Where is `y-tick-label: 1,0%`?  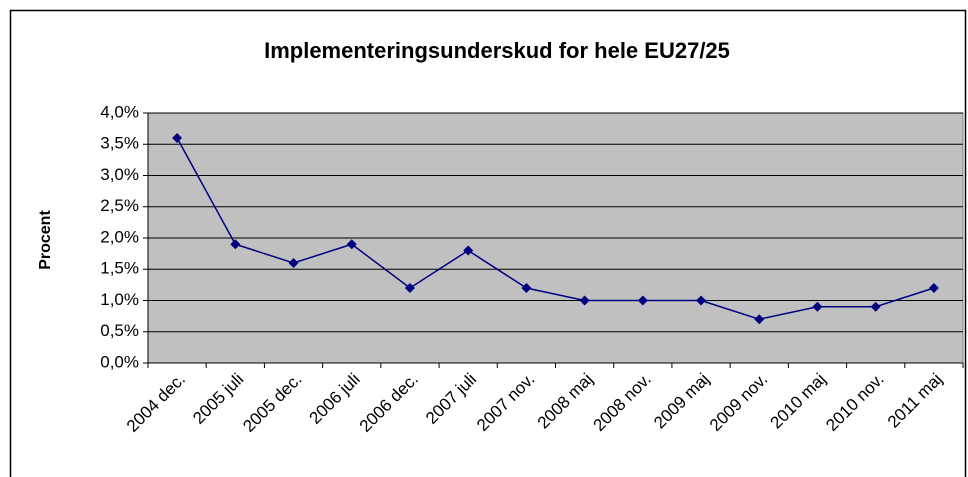
y-tick-label: 1,0% is located at coordinates (119, 299).